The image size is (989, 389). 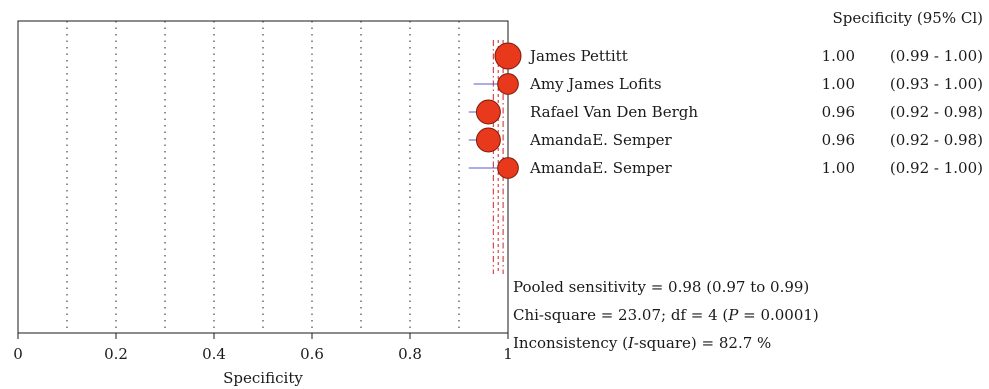 I want to click on i-symbol: I, so click(x=630, y=343).